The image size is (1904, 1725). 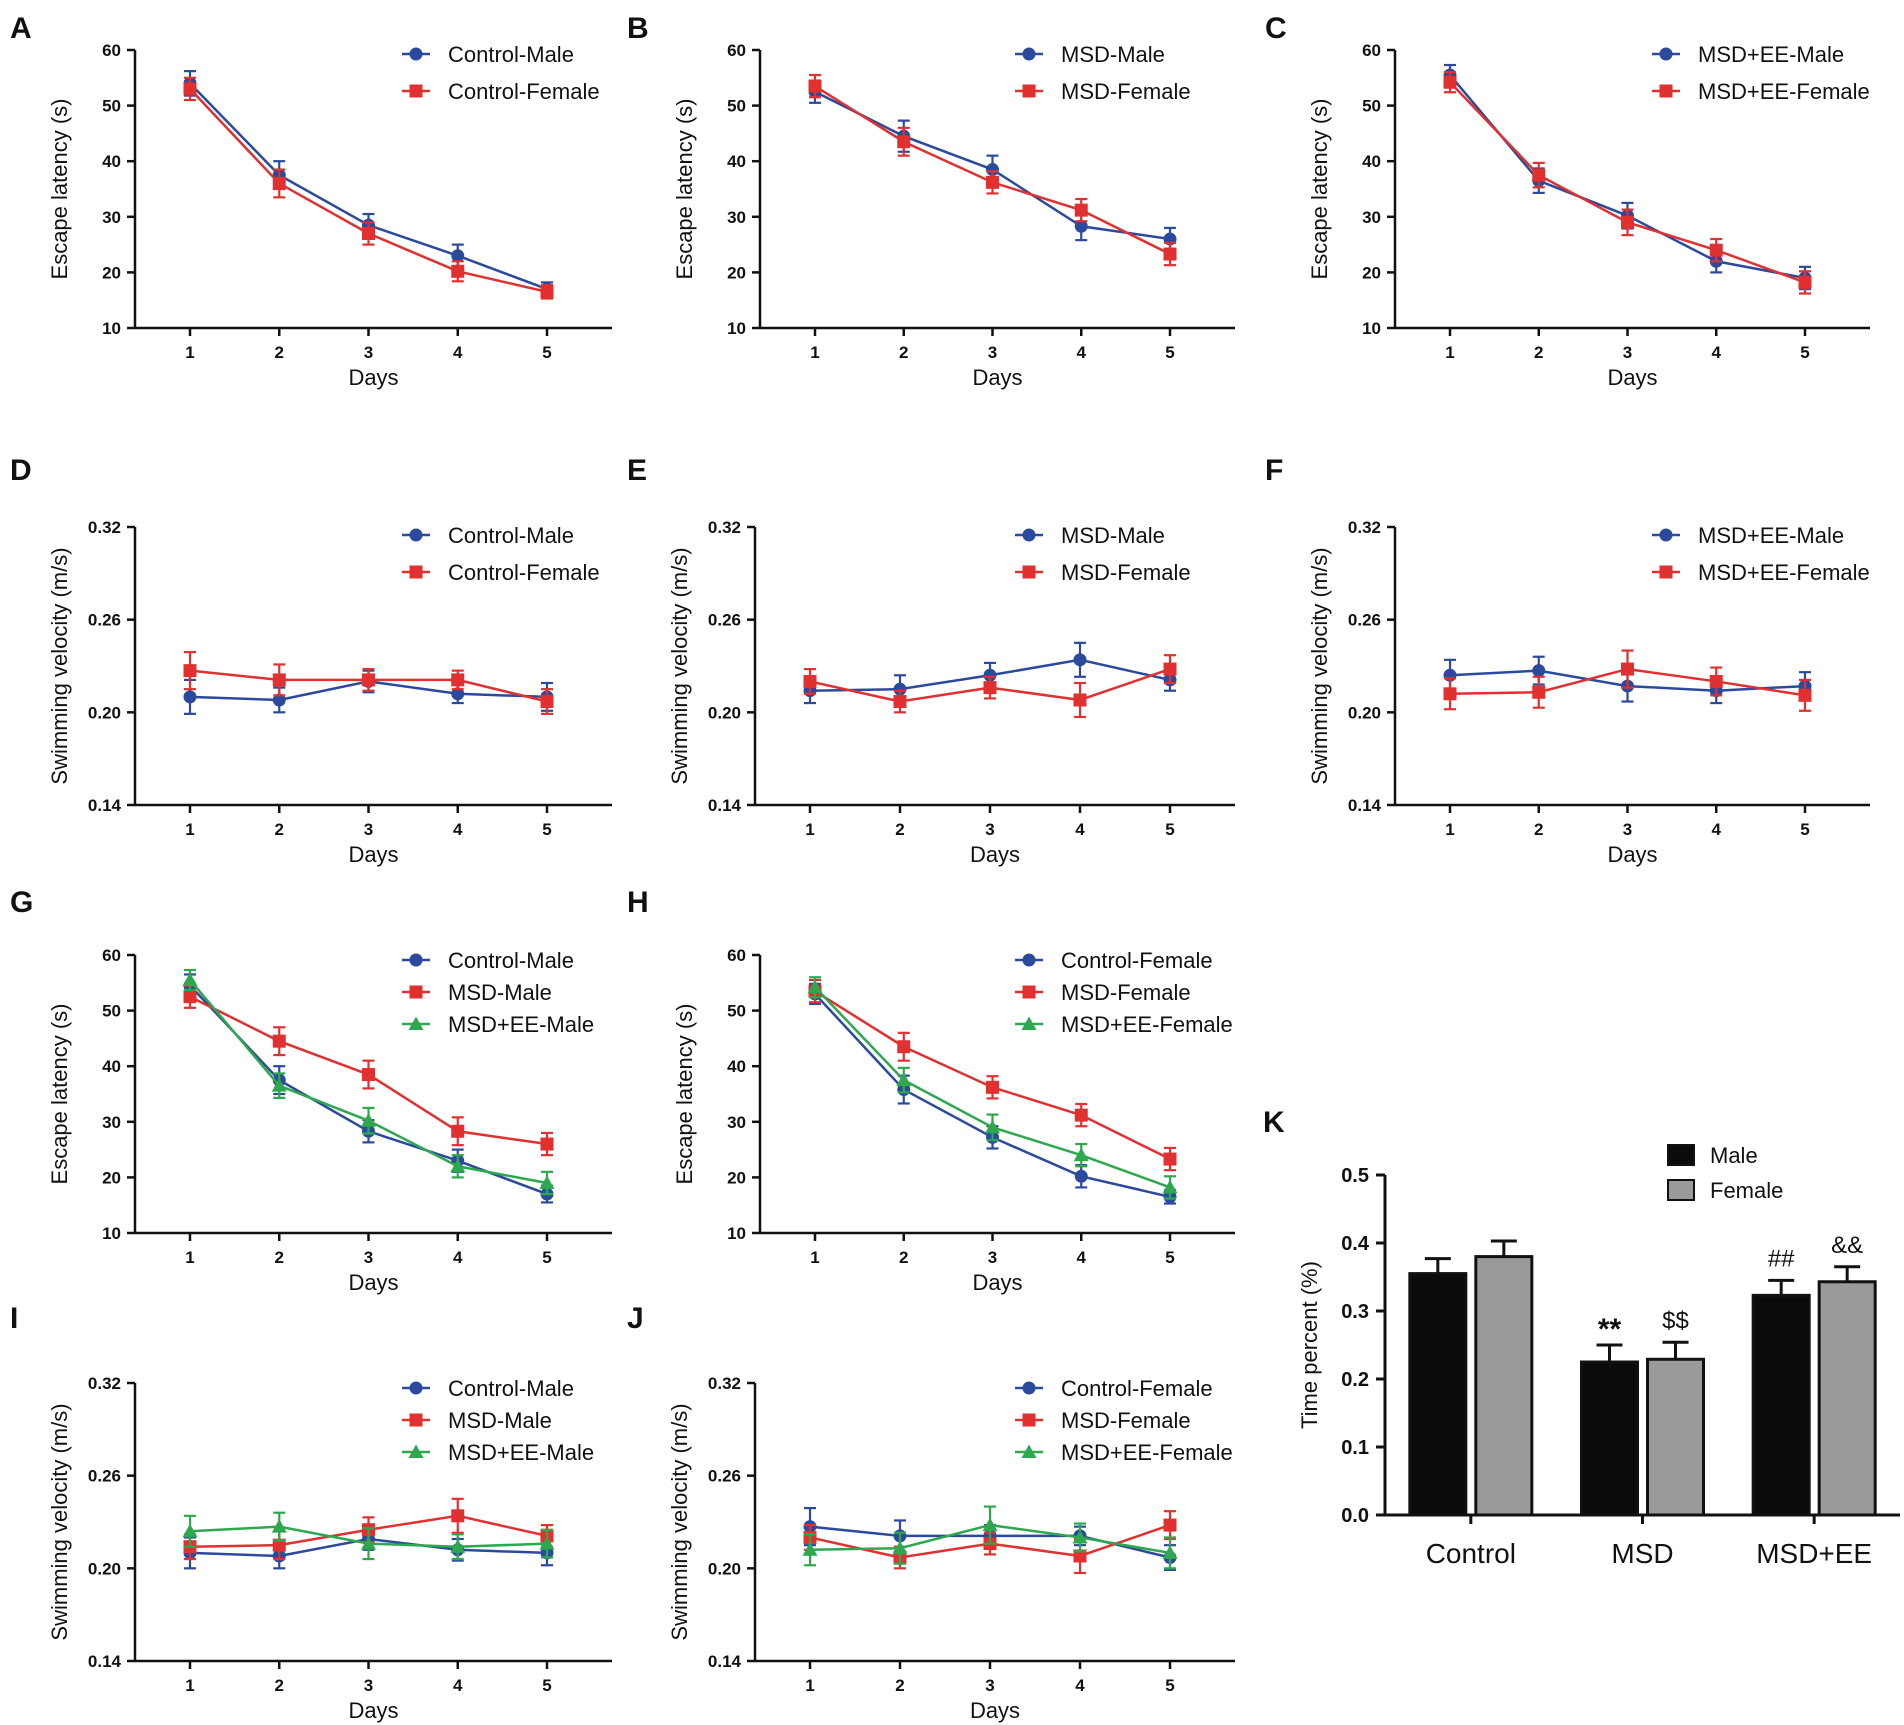 What do you see at coordinates (1319, 189) in the screenshot?
I see `y-axis-label: Escape latency (s)` at bounding box center [1319, 189].